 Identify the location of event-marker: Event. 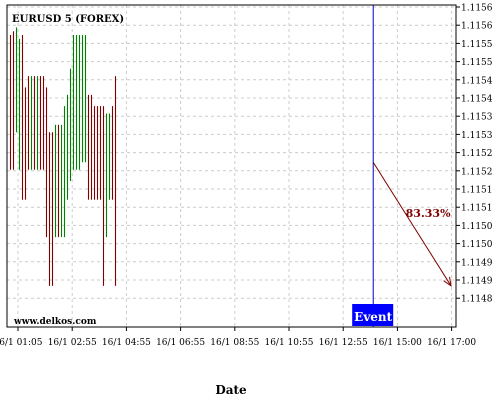
(373, 166).